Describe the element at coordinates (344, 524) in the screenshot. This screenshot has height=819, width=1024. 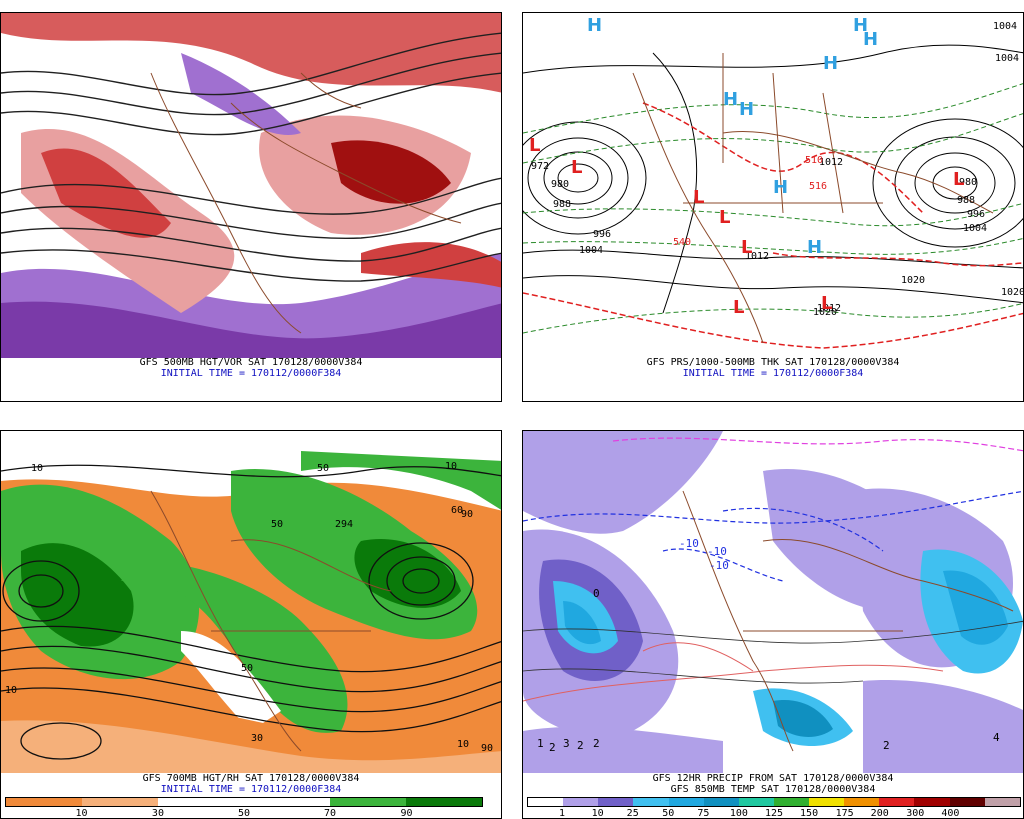
I see `rh-label: 294` at that location.